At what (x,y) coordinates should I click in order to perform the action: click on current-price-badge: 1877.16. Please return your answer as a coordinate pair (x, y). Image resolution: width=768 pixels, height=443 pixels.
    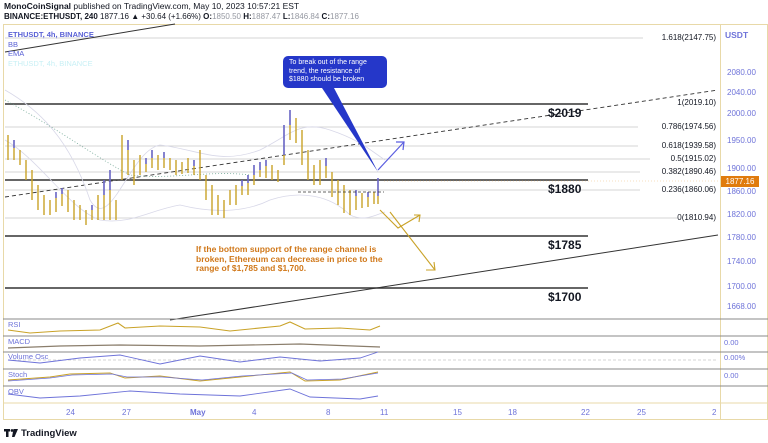
    Looking at the image, I should click on (740, 181).